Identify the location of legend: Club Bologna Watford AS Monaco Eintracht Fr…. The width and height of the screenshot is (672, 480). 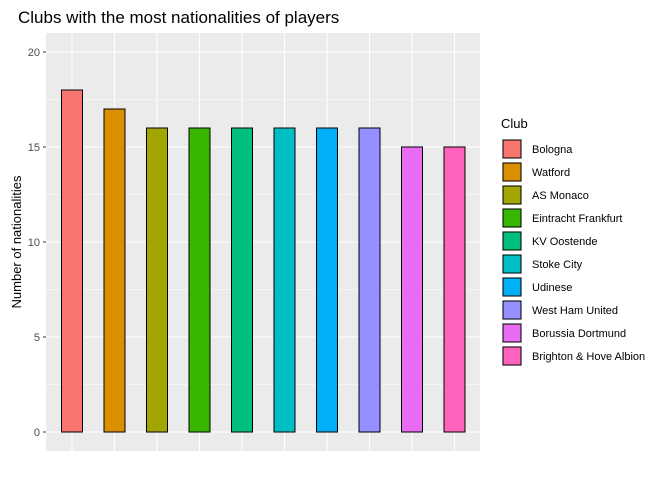
(573, 241).